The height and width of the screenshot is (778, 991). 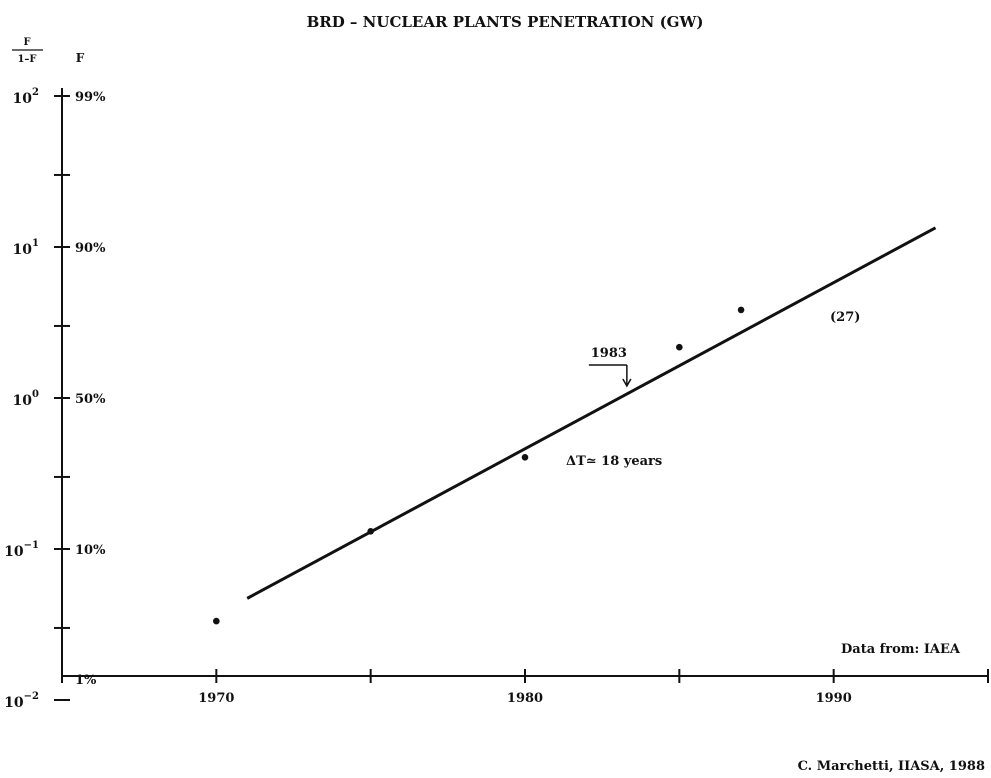 What do you see at coordinates (90, 399) in the screenshot?
I see `y-tick-percent-2: 50%` at bounding box center [90, 399].